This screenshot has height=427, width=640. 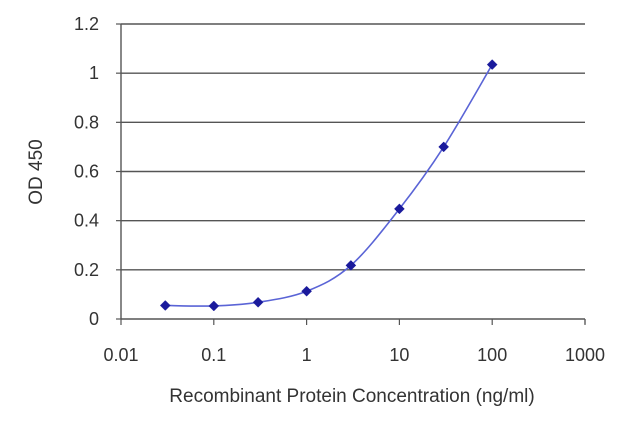 What do you see at coordinates (86, 270) in the screenshot?
I see `y-tick-label: 0.2` at bounding box center [86, 270].